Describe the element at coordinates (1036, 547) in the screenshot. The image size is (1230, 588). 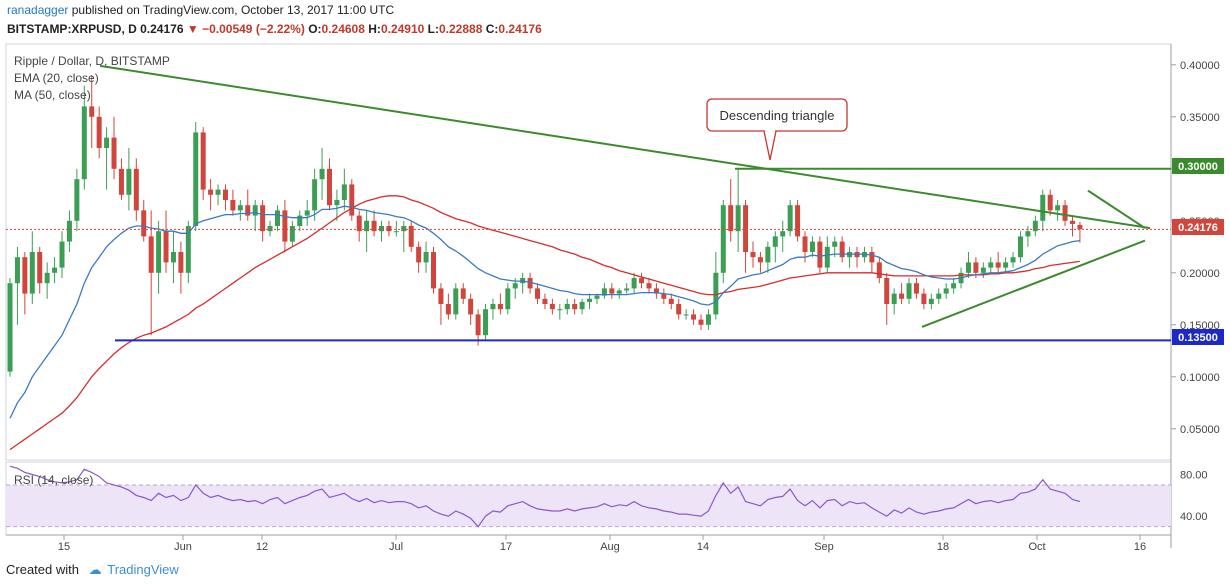
I see `time-tick-label: Oct` at that location.